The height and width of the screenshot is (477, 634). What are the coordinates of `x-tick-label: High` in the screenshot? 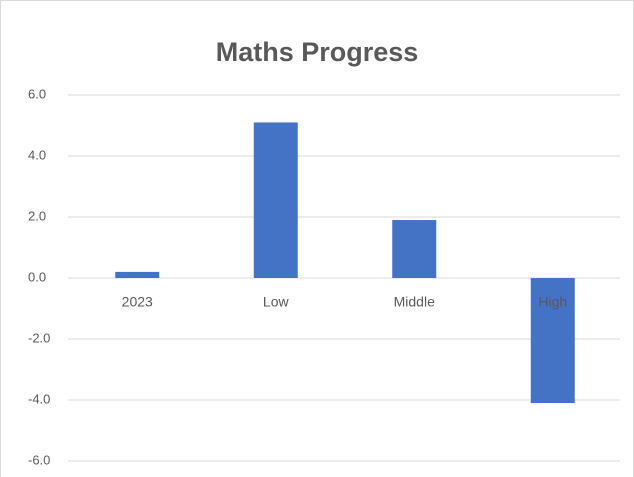 It's located at (552, 302).